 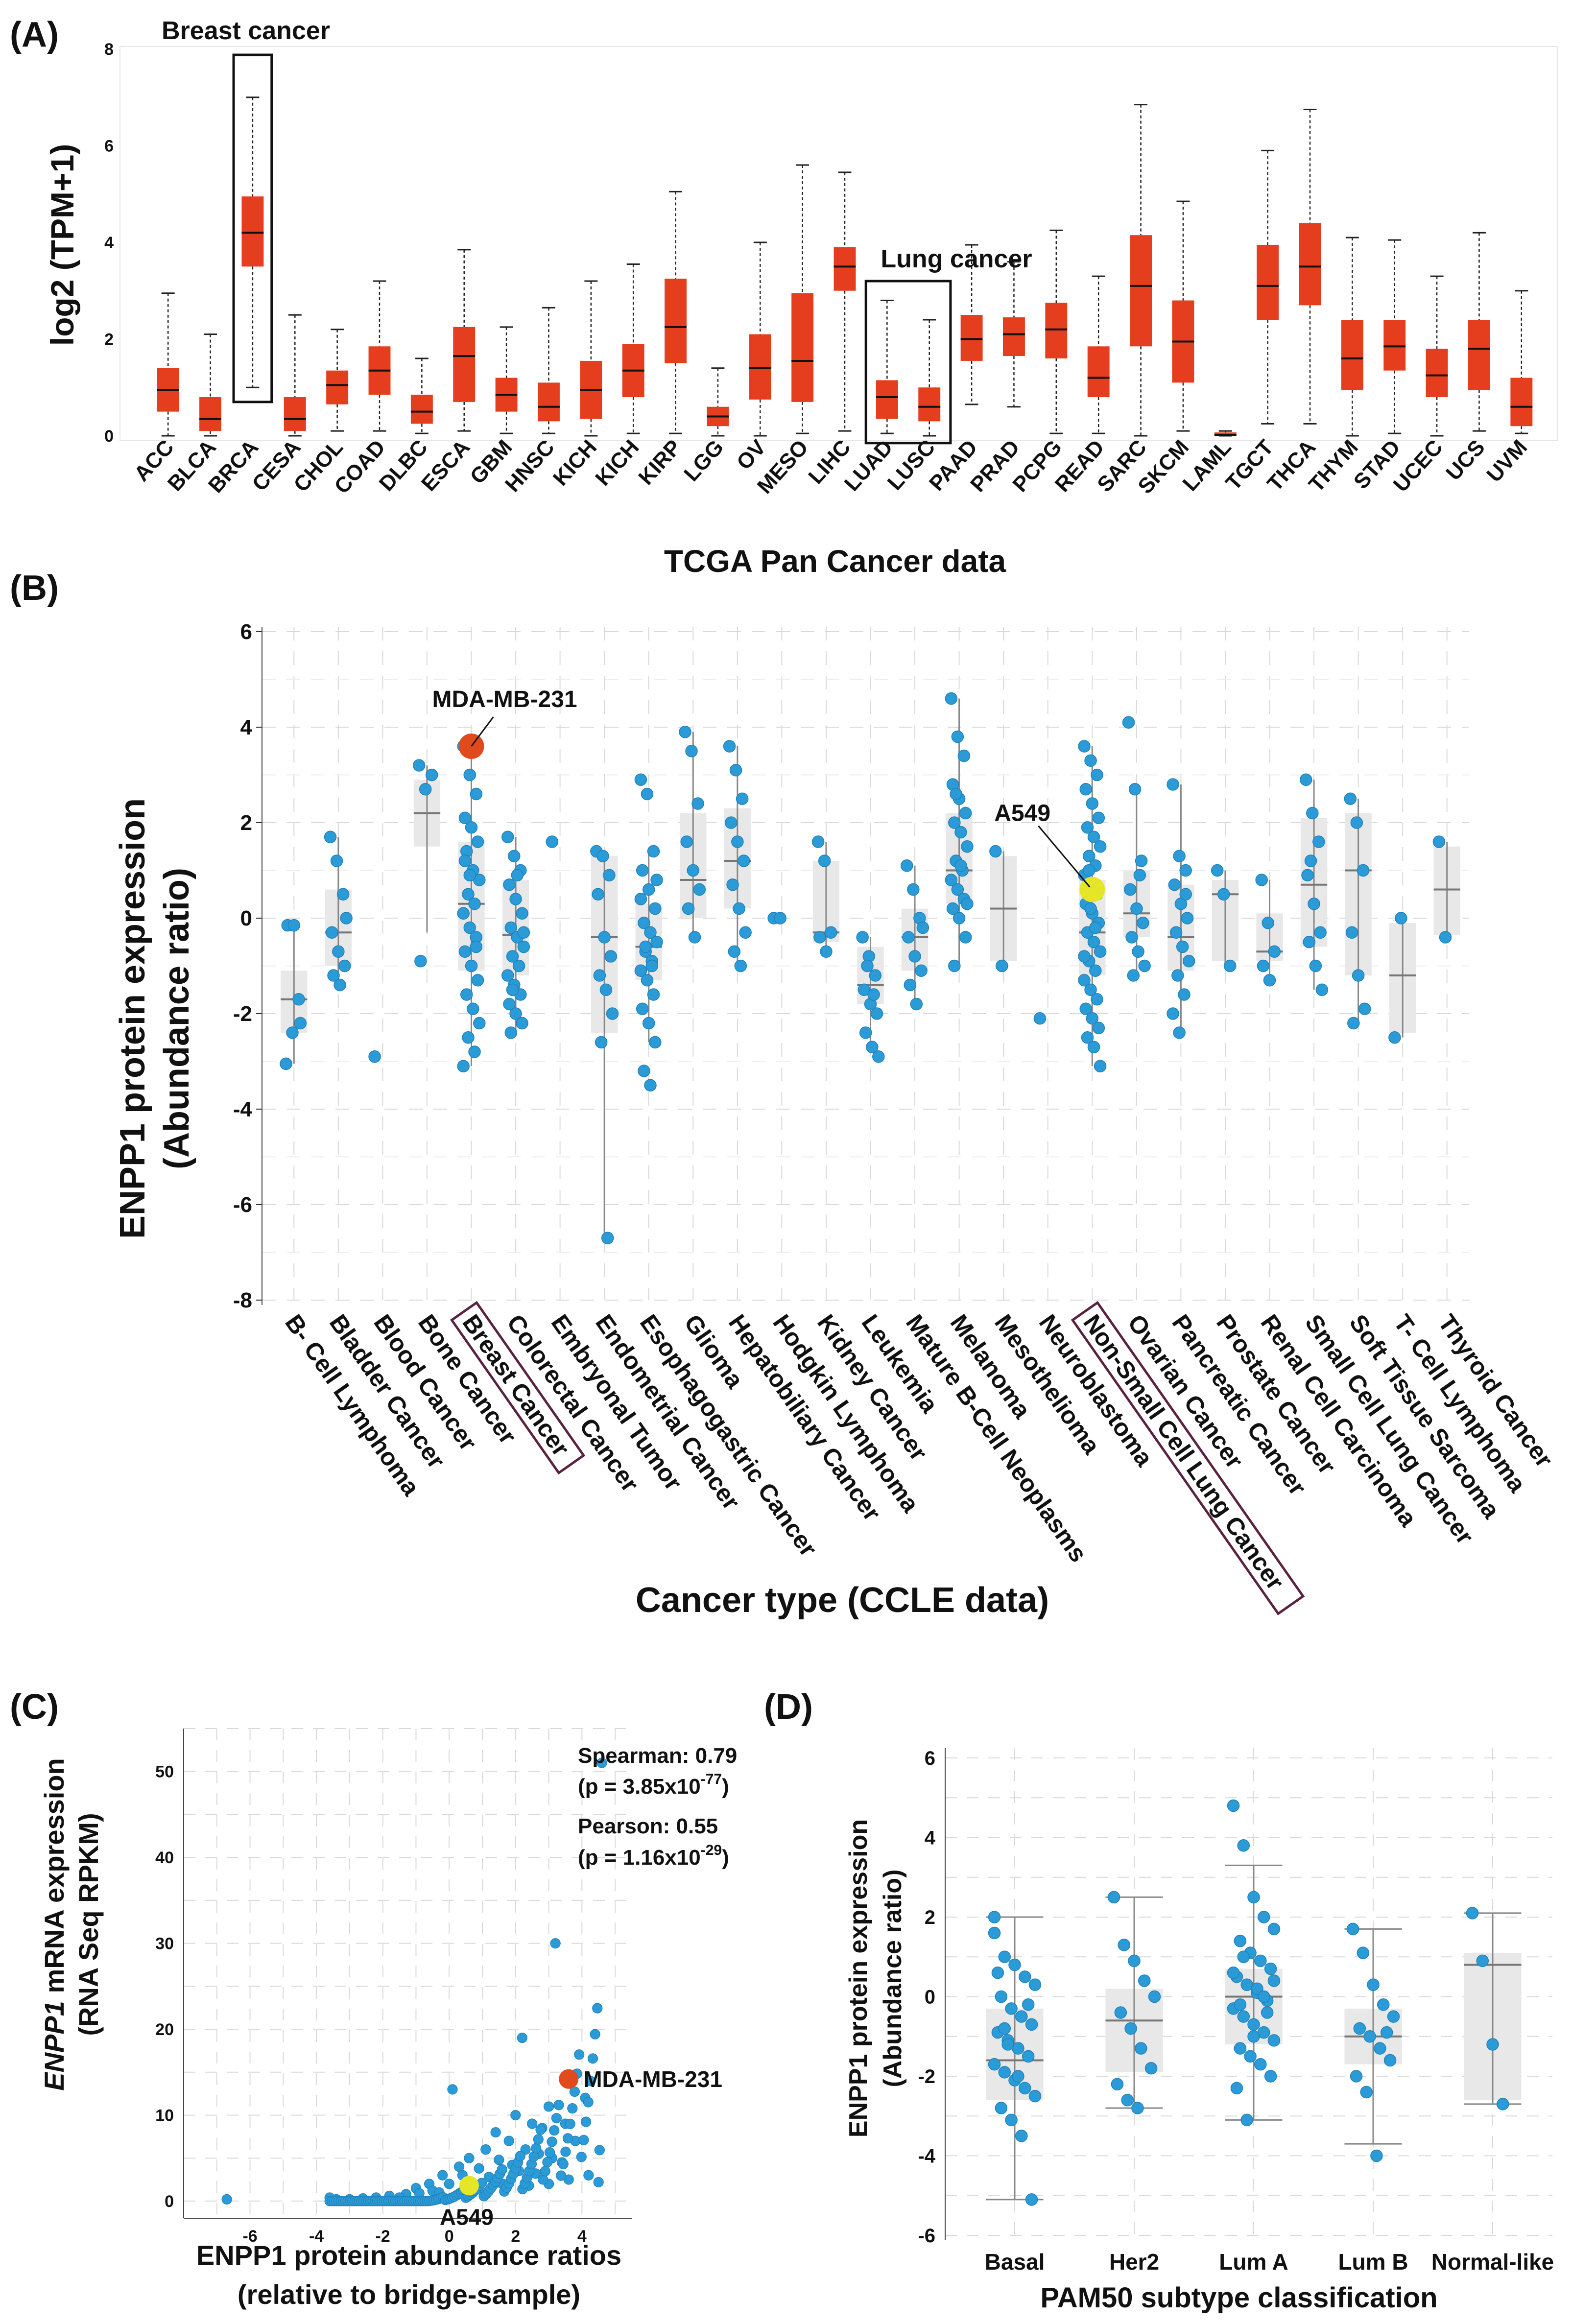 What do you see at coordinates (446, 466) in the screenshot?
I see `panel-a-x-tick-label: ESCA` at bounding box center [446, 466].